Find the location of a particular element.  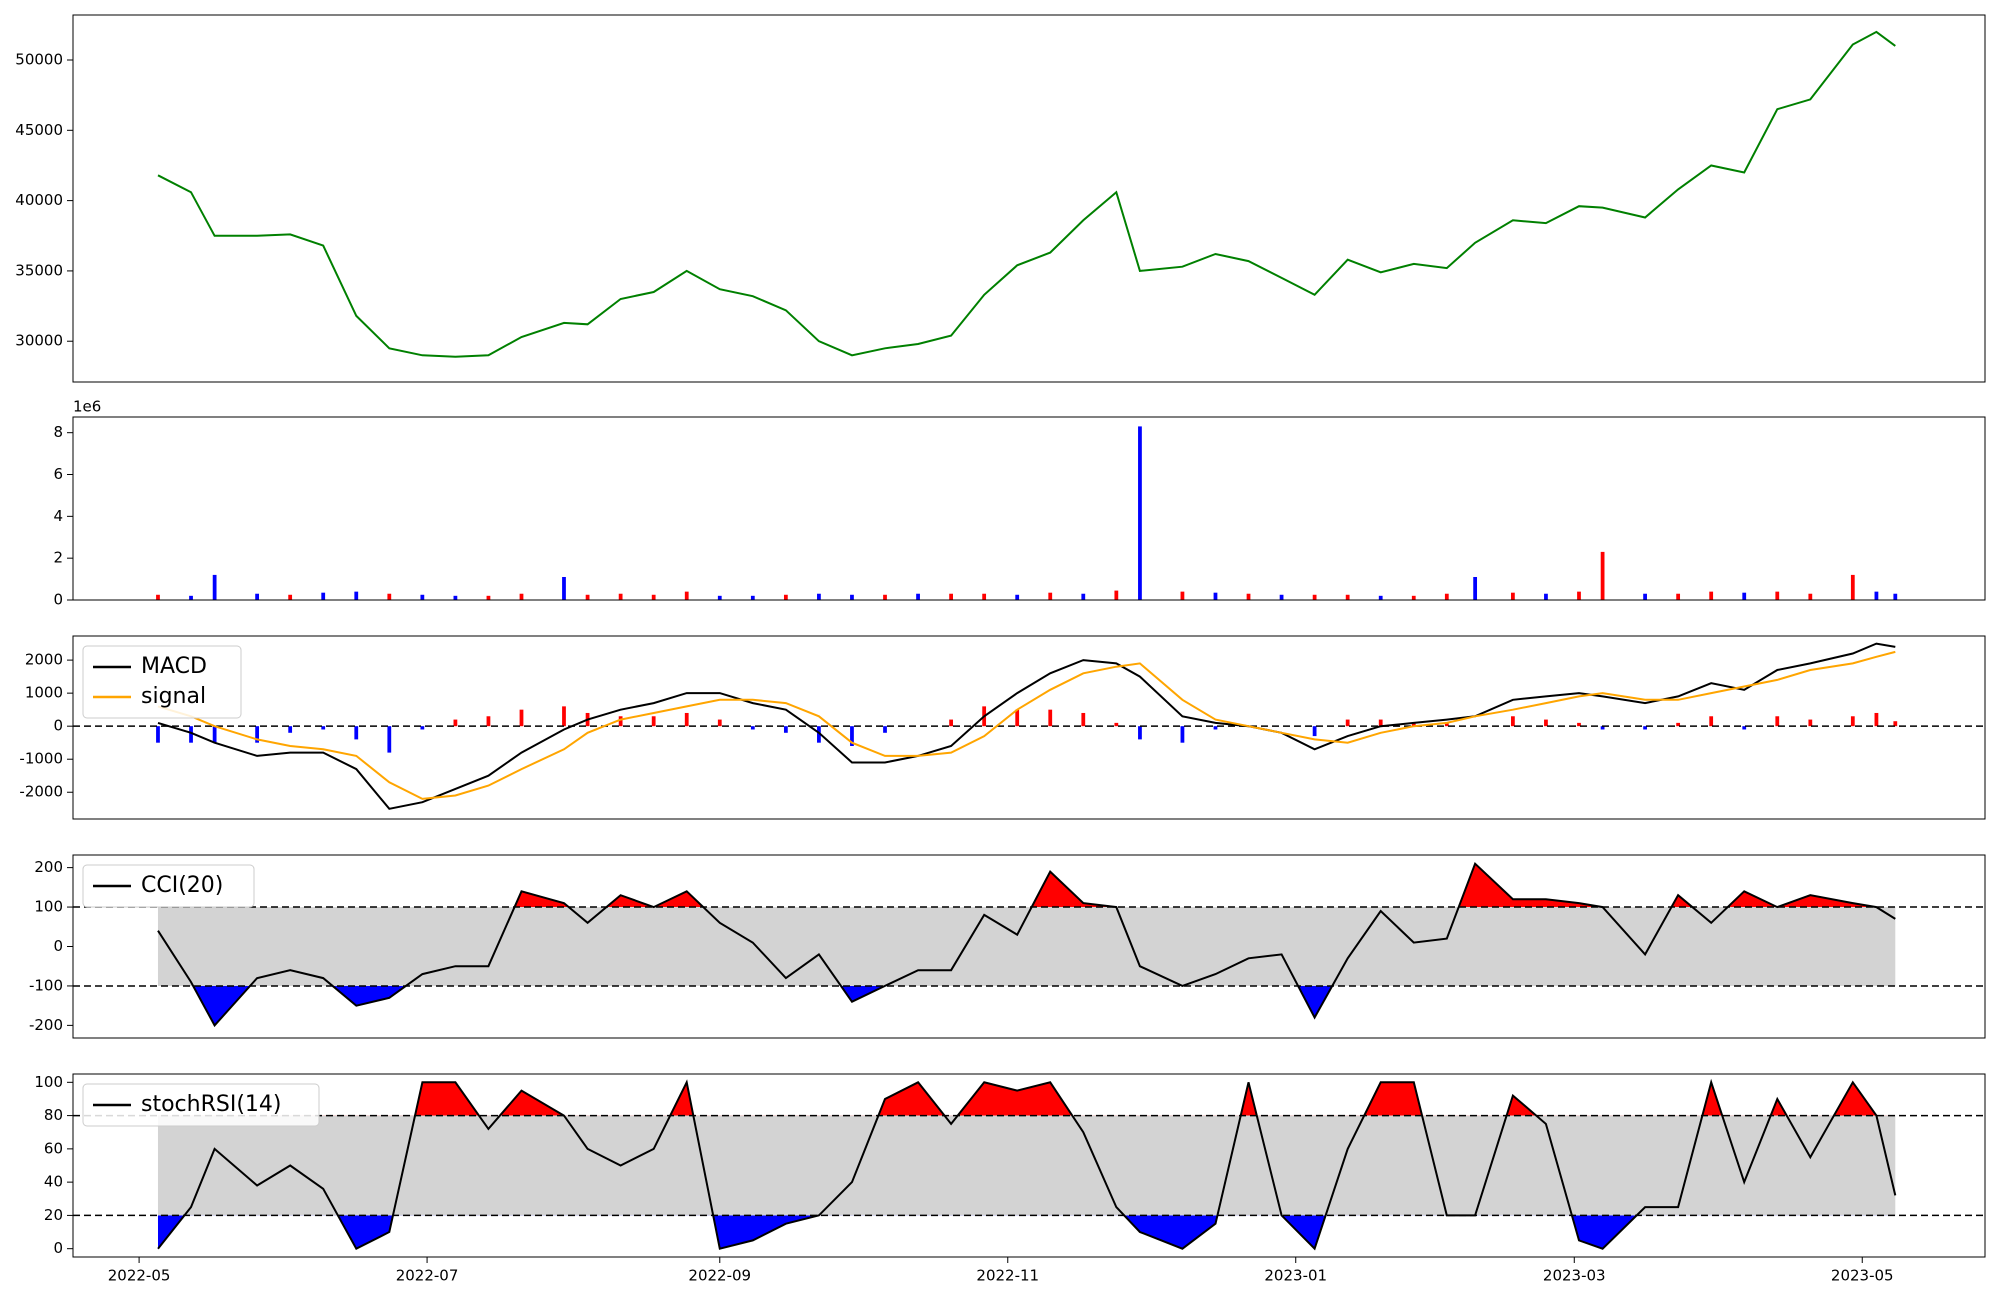

y-tick-label: 50000 is located at coordinates (39, 59).